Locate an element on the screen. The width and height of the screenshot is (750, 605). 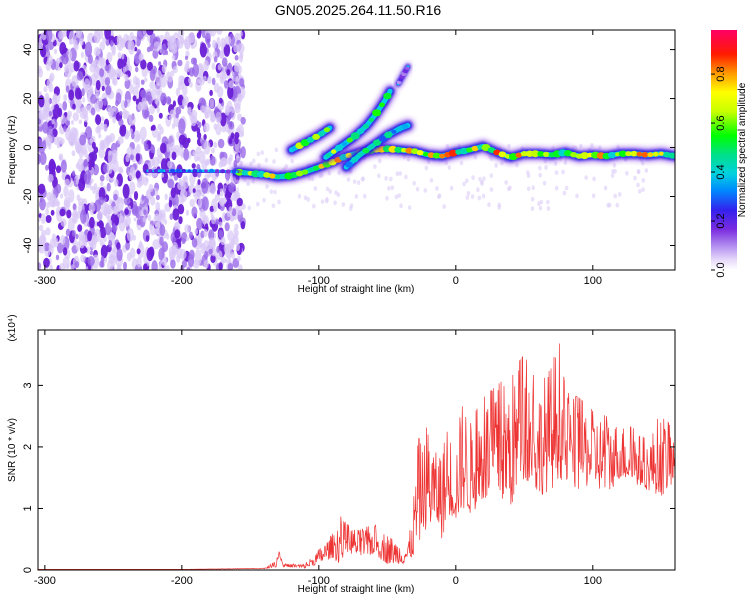
colorbar-tick-label: 0.4 is located at coordinates (721, 171).